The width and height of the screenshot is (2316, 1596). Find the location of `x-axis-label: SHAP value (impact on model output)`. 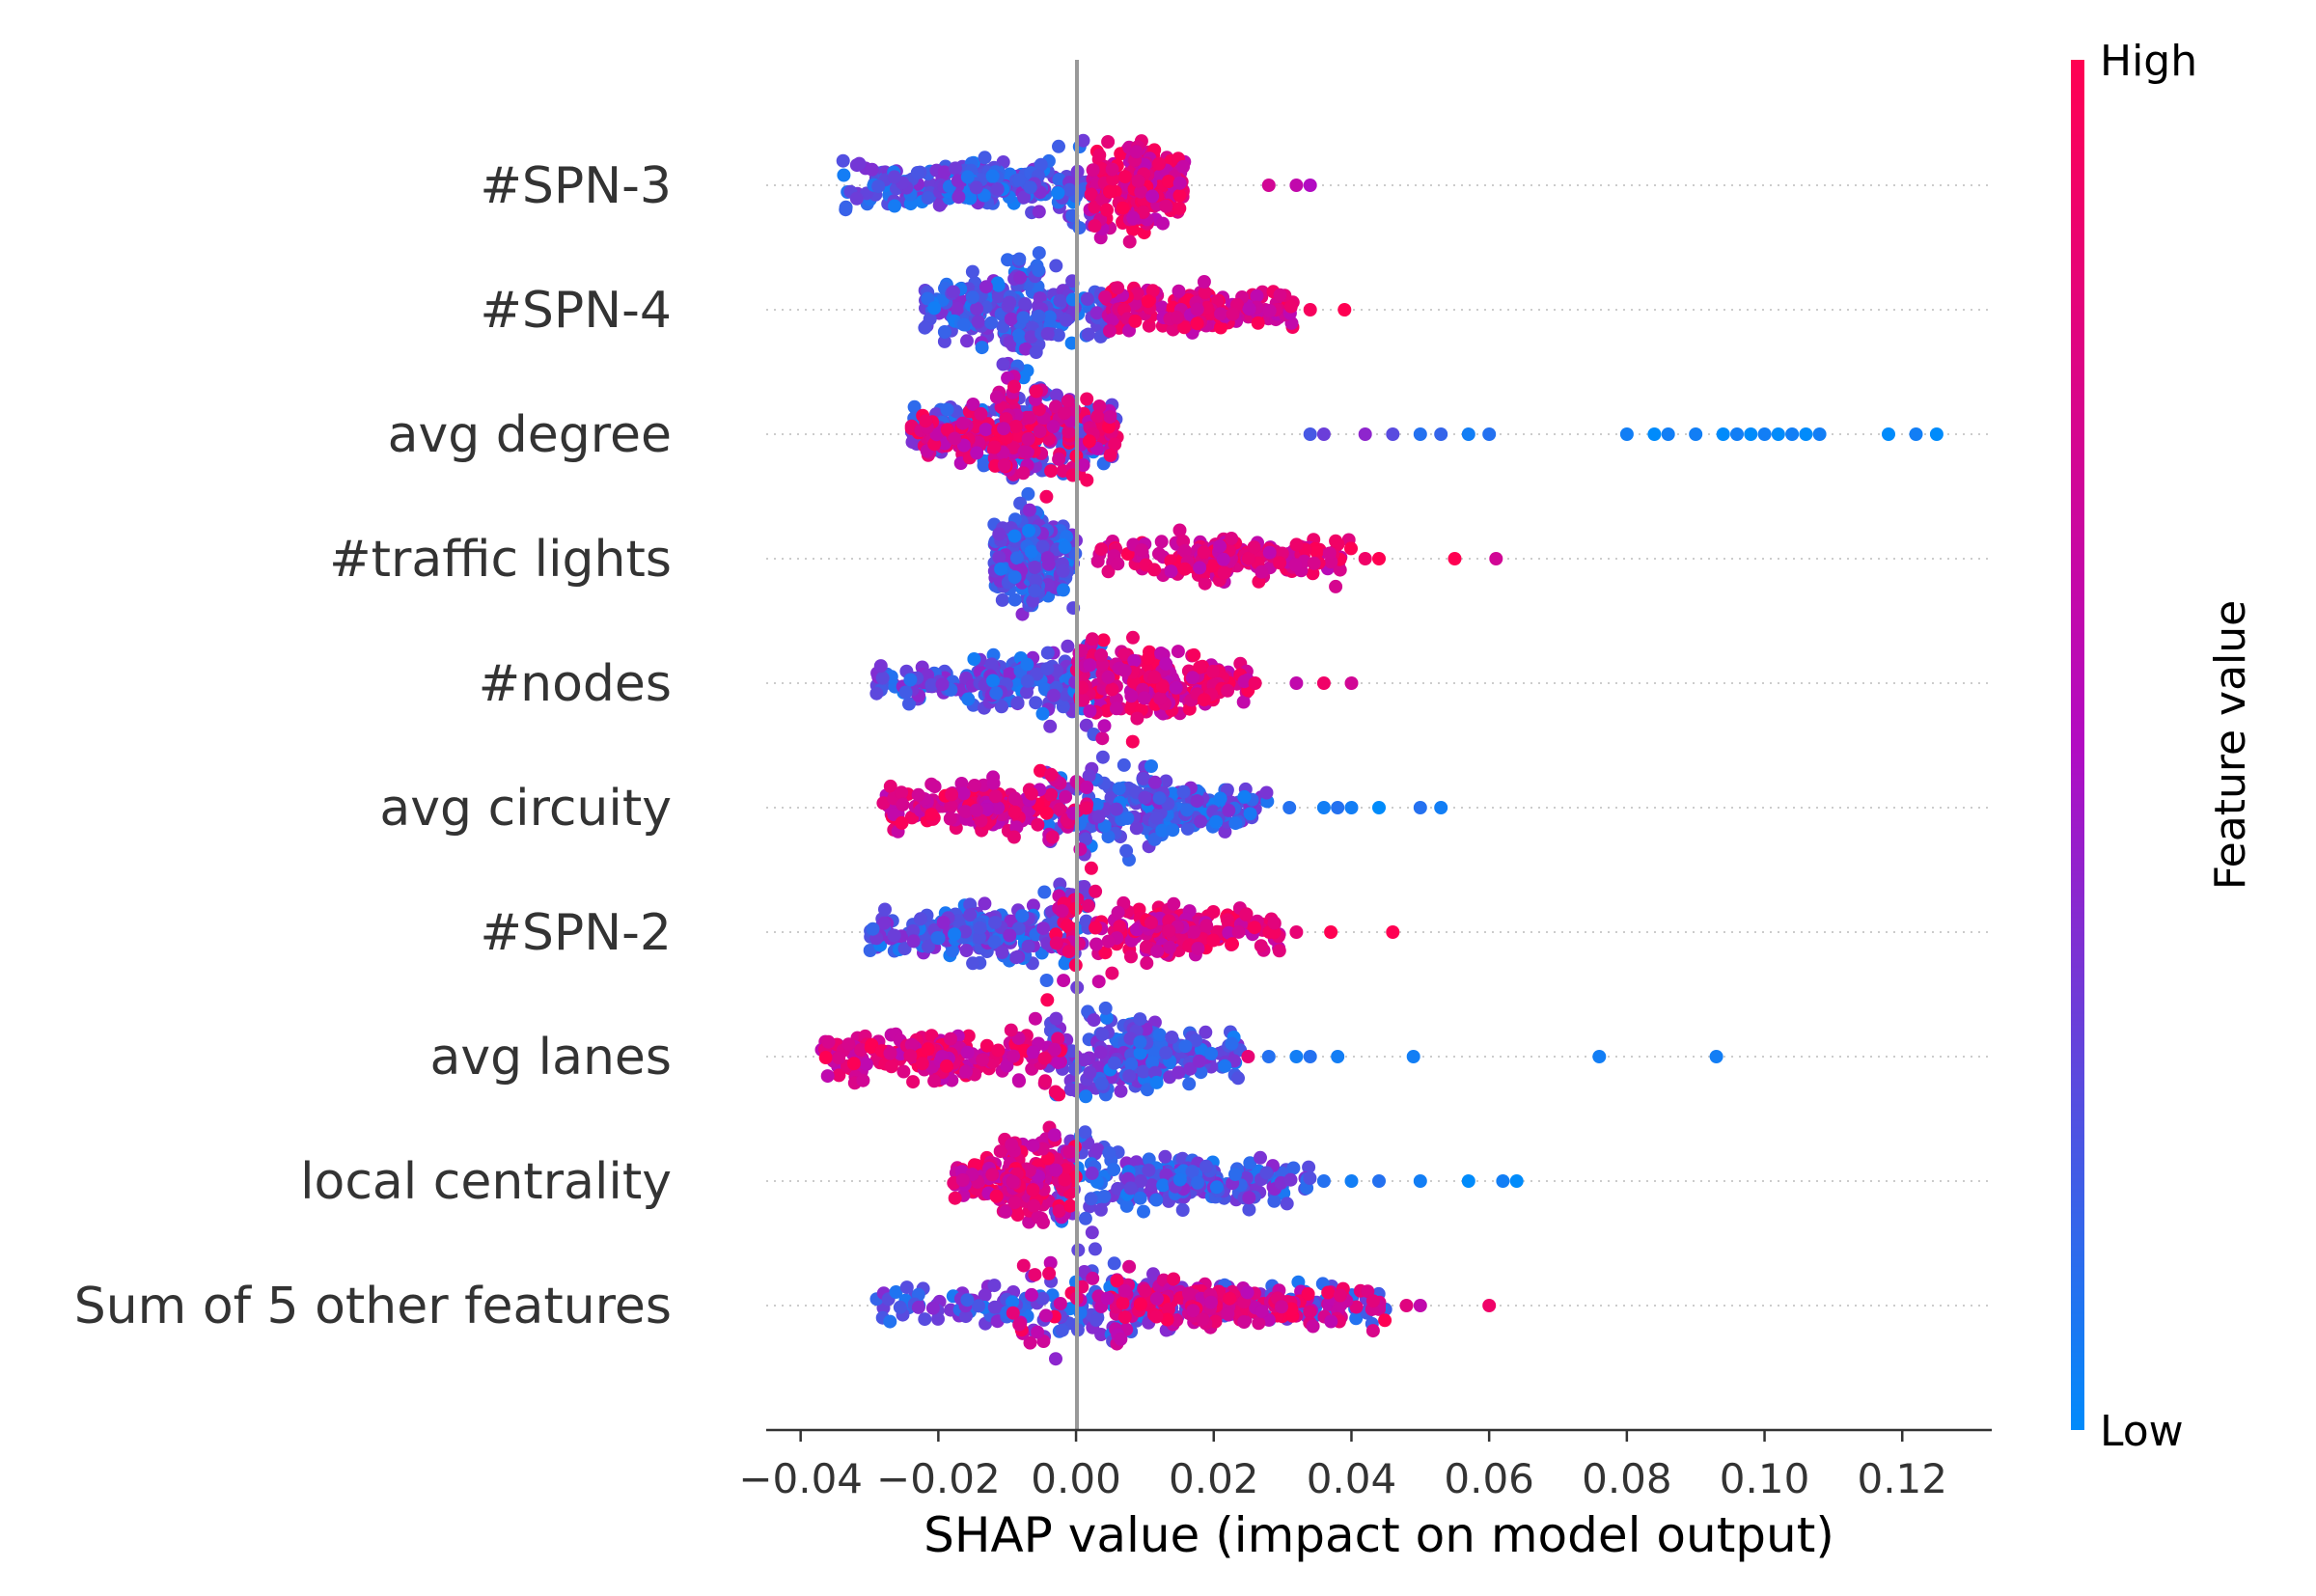

x-axis-label: SHAP value (impact on model output) is located at coordinates (1379, 1535).